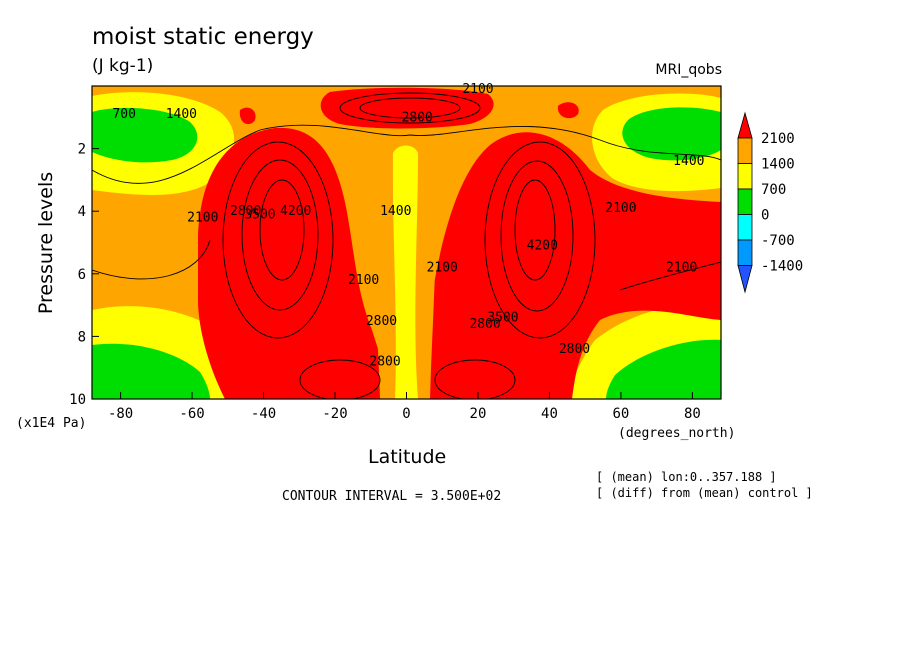  What do you see at coordinates (745, 125) in the screenshot?
I see `colorbar-arrow-top` at bounding box center [745, 125].